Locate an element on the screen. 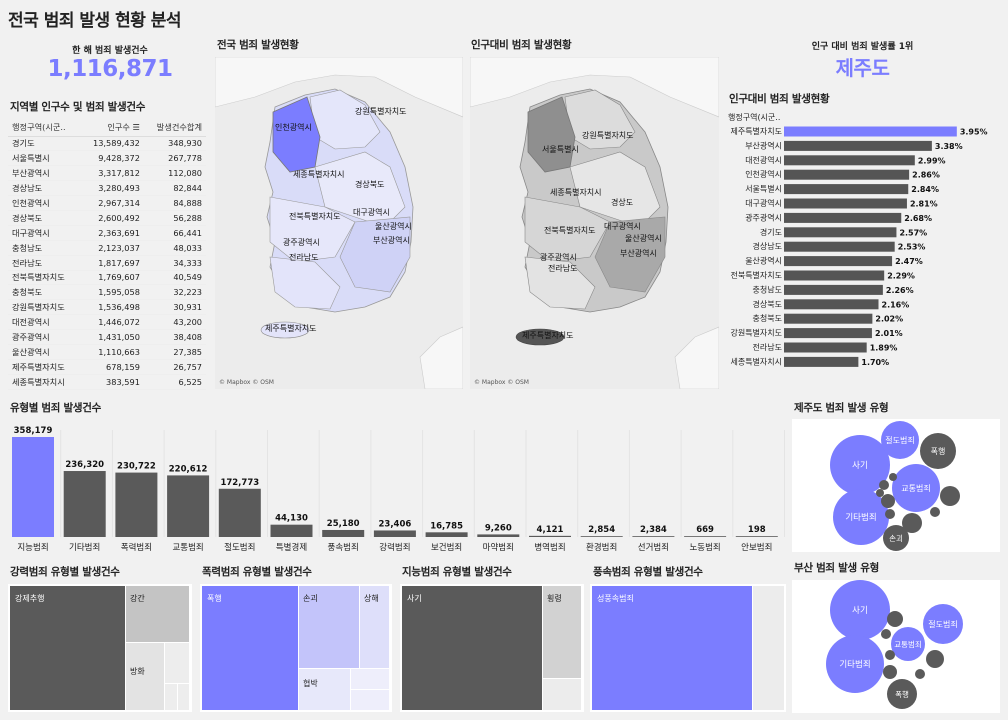  table-row: 경기도 13,589,432 348,930 is located at coordinates (107, 144).